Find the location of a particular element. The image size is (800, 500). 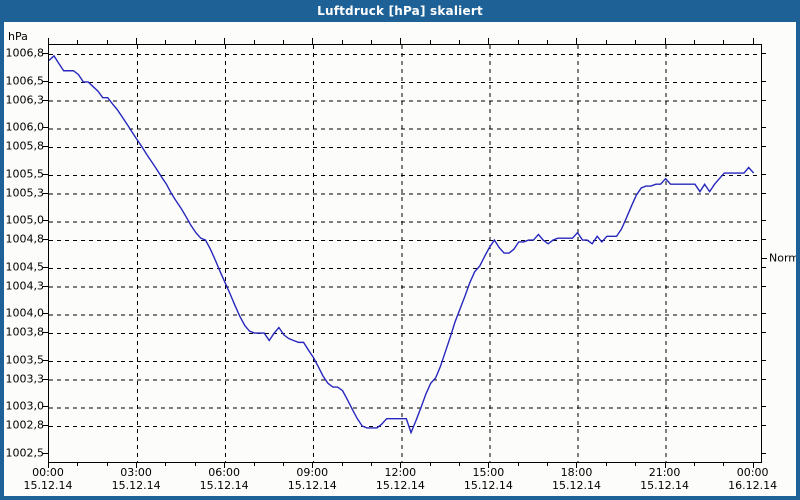

y-axis-tick-label: 1006,3 is located at coordinates (25, 99).